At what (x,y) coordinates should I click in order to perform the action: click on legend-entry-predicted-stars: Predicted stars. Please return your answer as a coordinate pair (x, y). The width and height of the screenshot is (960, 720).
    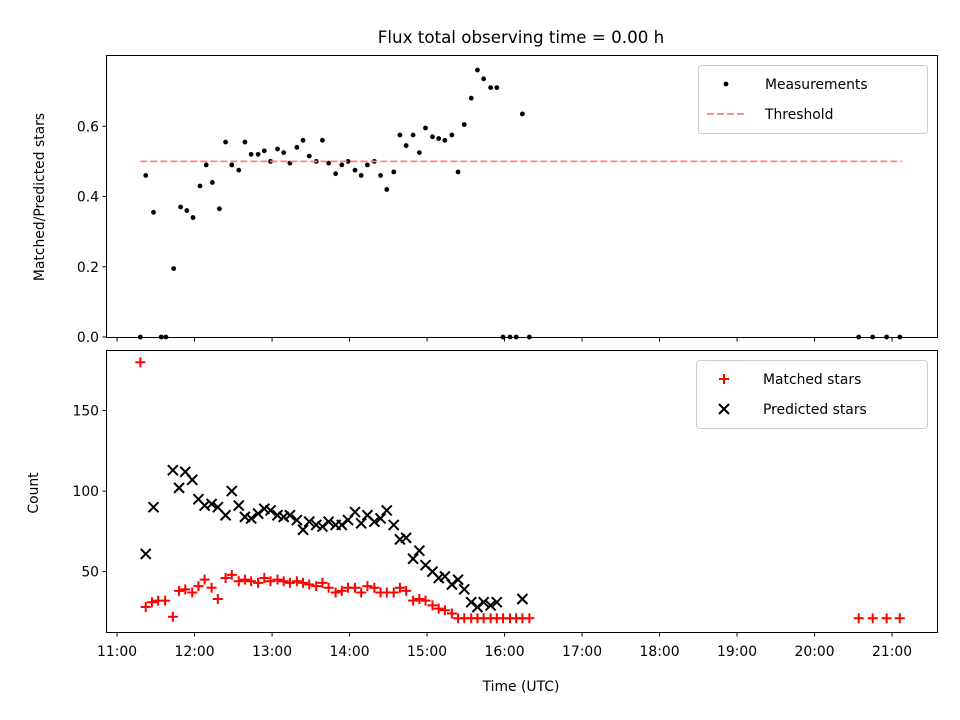
    Looking at the image, I should click on (792, 410).